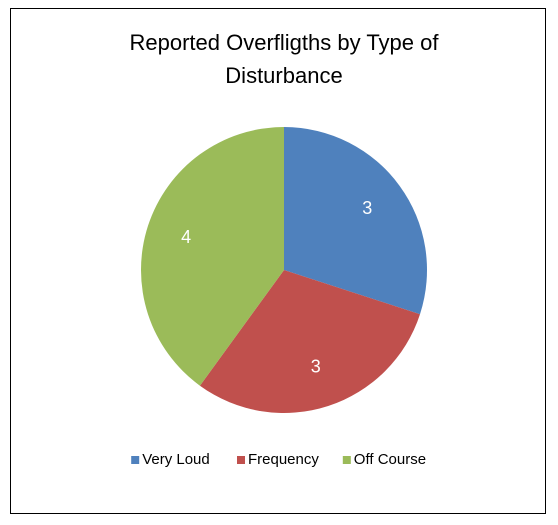 This screenshot has height=525, width=558. What do you see at coordinates (186, 237) in the screenshot?
I see `data-label: 4` at bounding box center [186, 237].